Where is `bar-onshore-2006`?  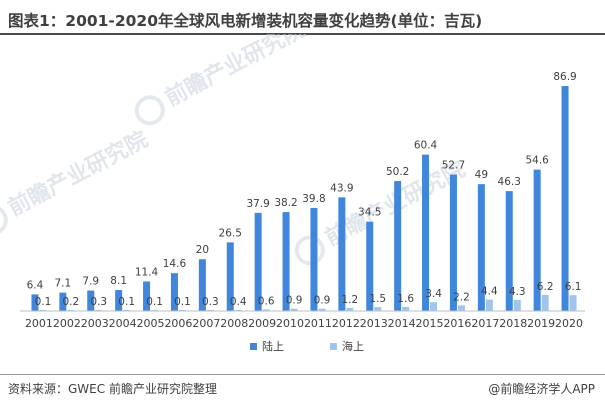
bar-onshore-2006 is located at coordinates (174, 292).